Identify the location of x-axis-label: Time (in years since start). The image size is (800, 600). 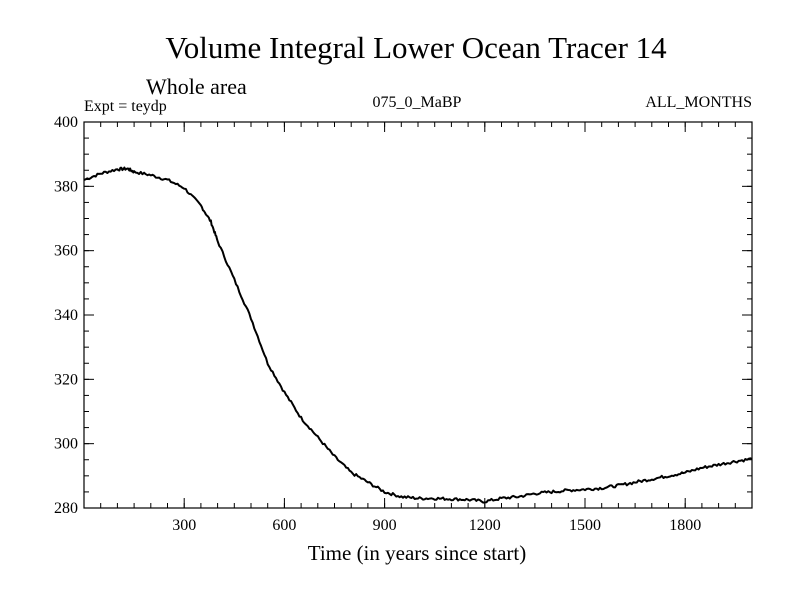
(417, 553).